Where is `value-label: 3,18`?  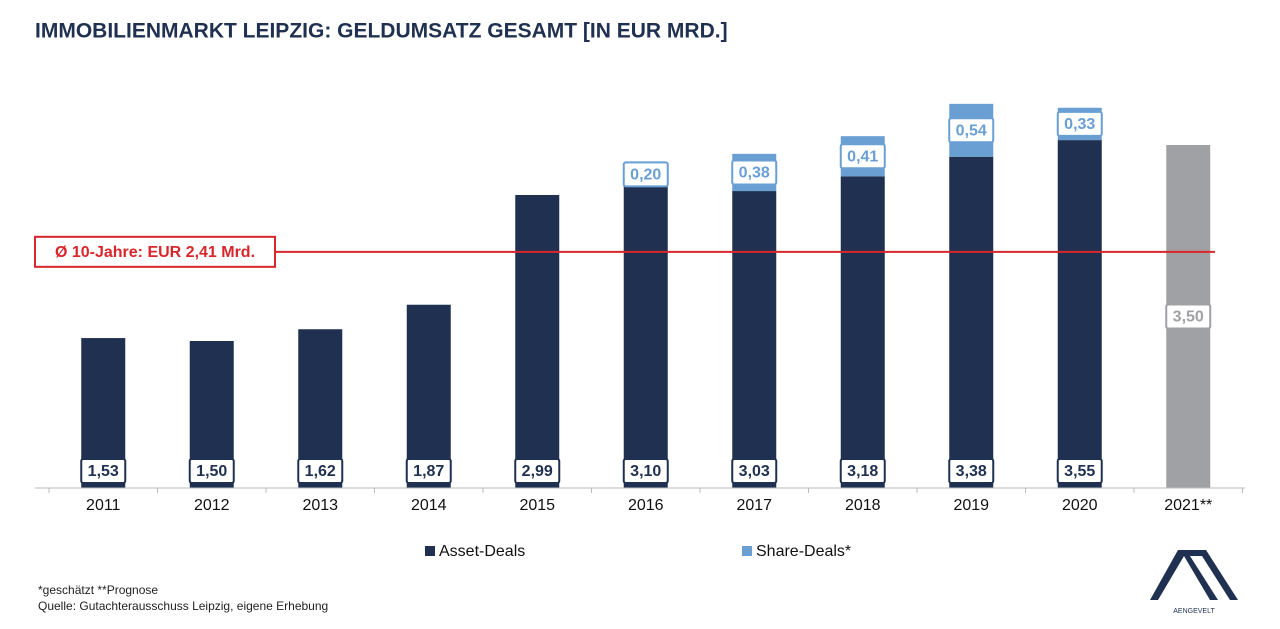 value-label: 3,18 is located at coordinates (862, 471).